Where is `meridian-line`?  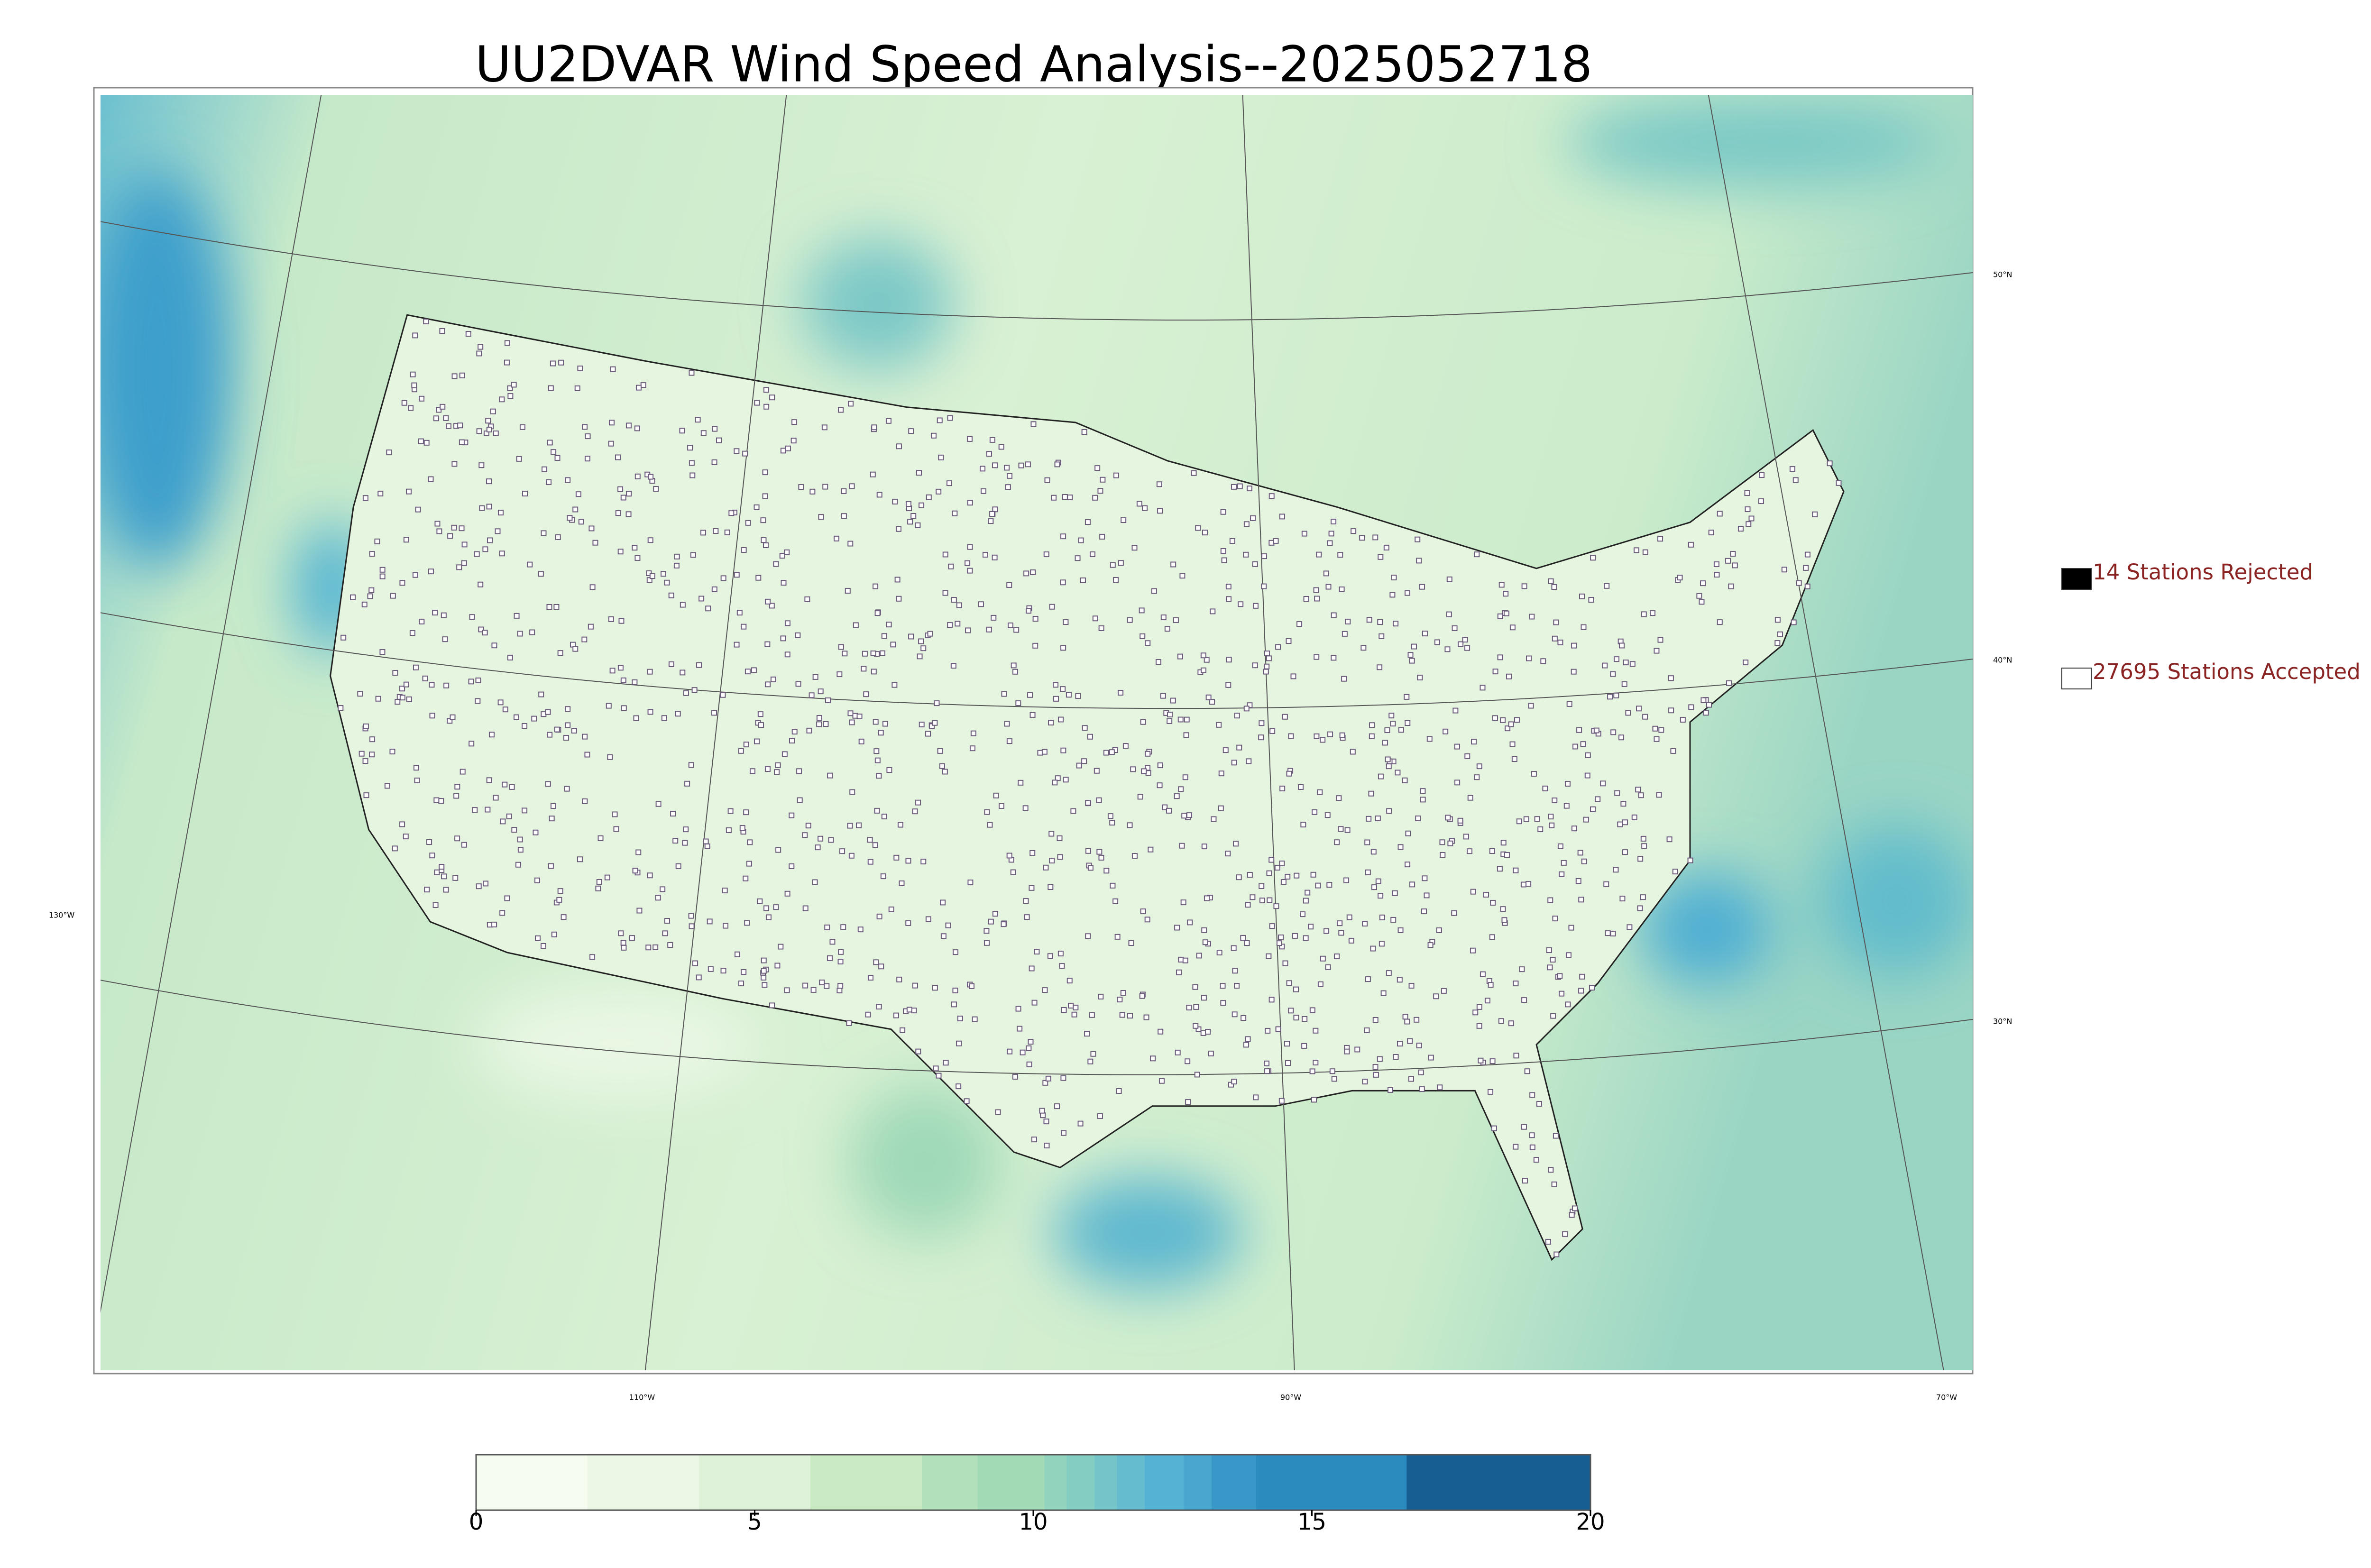 meridian-line is located at coordinates (715, 732).